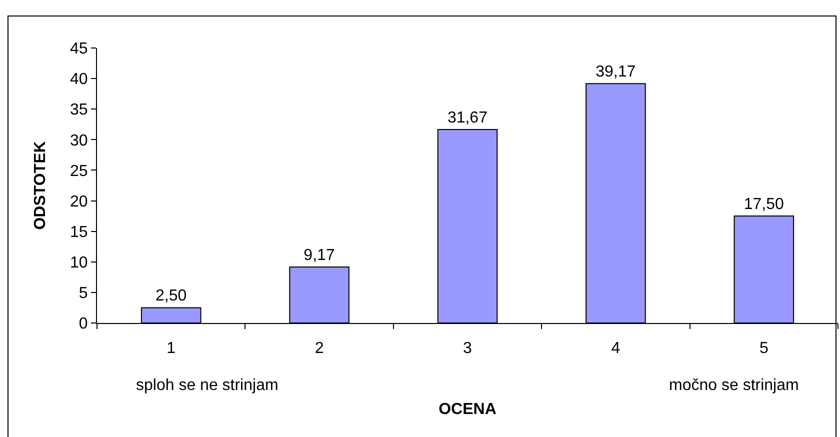 This screenshot has width=840, height=437. What do you see at coordinates (79, 49) in the screenshot?
I see `y-tick-label: 45` at bounding box center [79, 49].